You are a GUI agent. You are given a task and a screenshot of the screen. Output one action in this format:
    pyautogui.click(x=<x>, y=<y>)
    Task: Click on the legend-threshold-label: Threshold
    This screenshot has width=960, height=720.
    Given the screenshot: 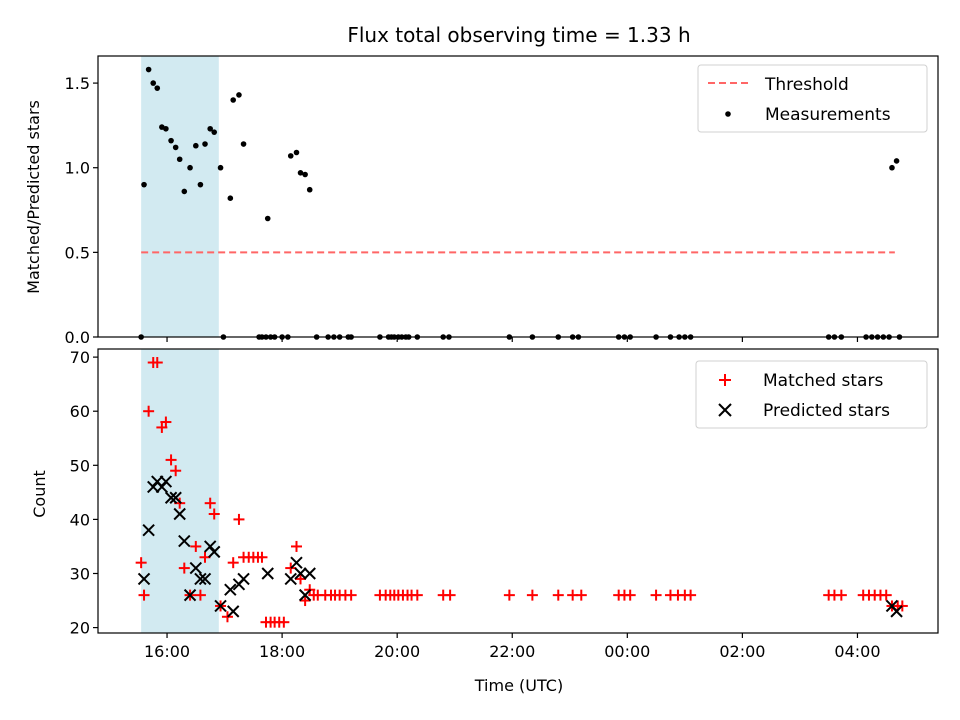 What is the action you would take?
    pyautogui.click(x=806, y=85)
    